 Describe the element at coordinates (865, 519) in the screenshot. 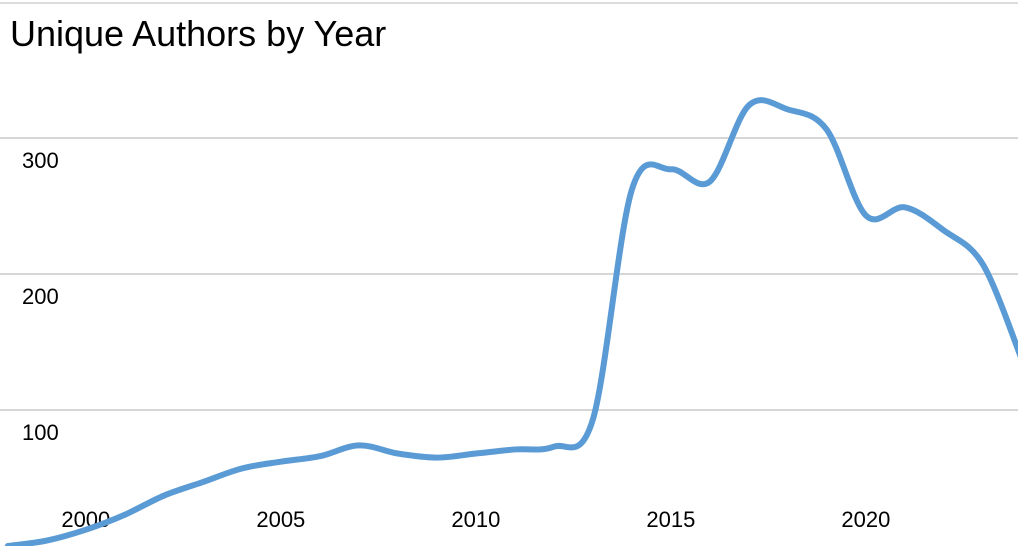

I see `x-tick-label: 2020` at that location.